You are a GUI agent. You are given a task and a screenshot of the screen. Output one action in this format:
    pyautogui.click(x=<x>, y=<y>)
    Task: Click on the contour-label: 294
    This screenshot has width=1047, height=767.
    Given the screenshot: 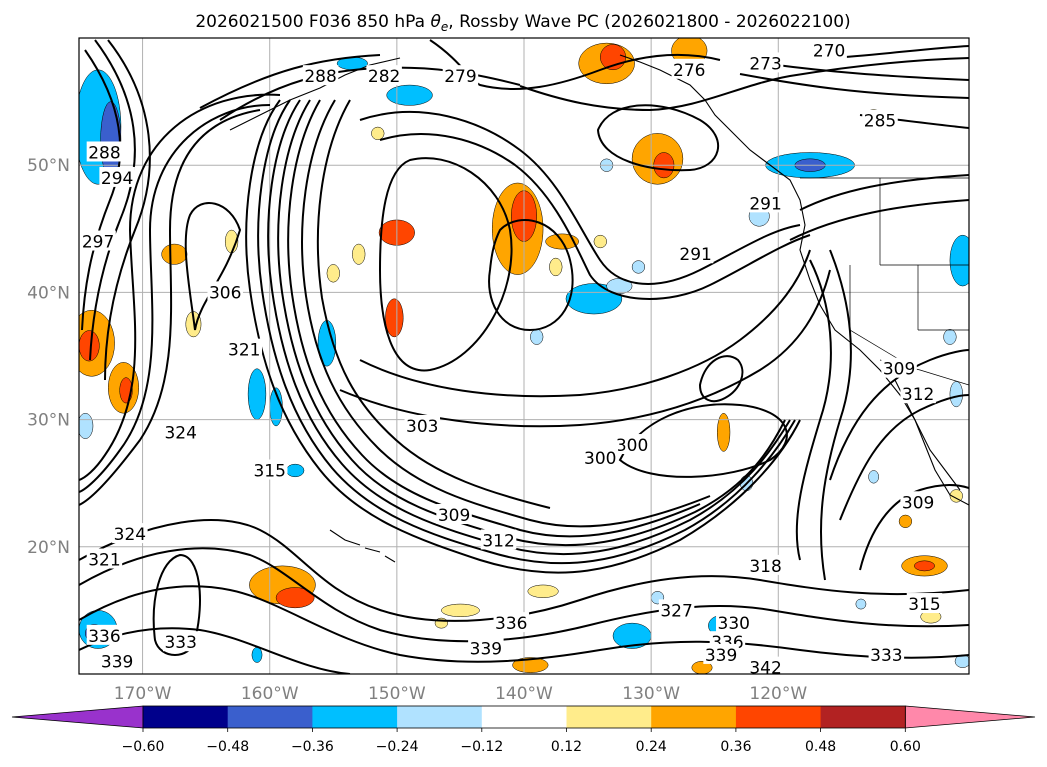 What is the action you would take?
    pyautogui.click(x=117, y=179)
    